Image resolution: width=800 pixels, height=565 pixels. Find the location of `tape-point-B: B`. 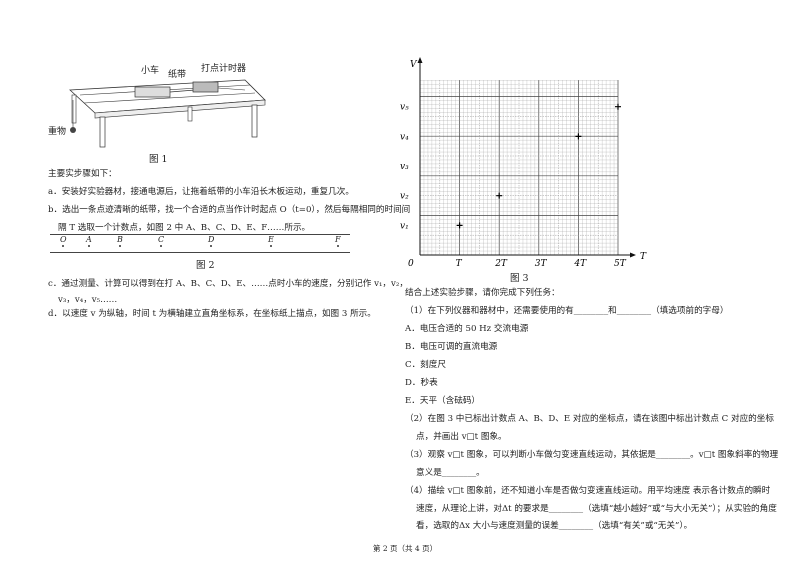

tape-point-B: B is located at coordinates (120, 239).